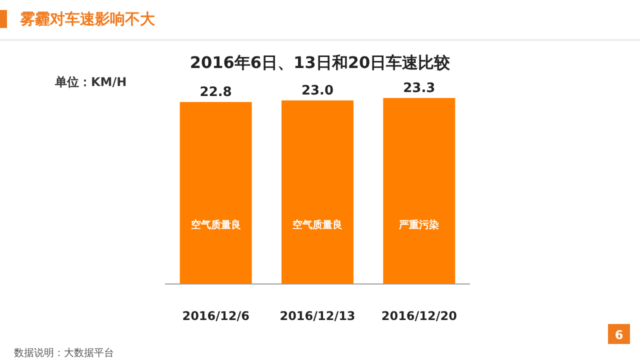  What do you see at coordinates (419, 316) in the screenshot?
I see `x-tick-label: 2016/12/20` at bounding box center [419, 316].